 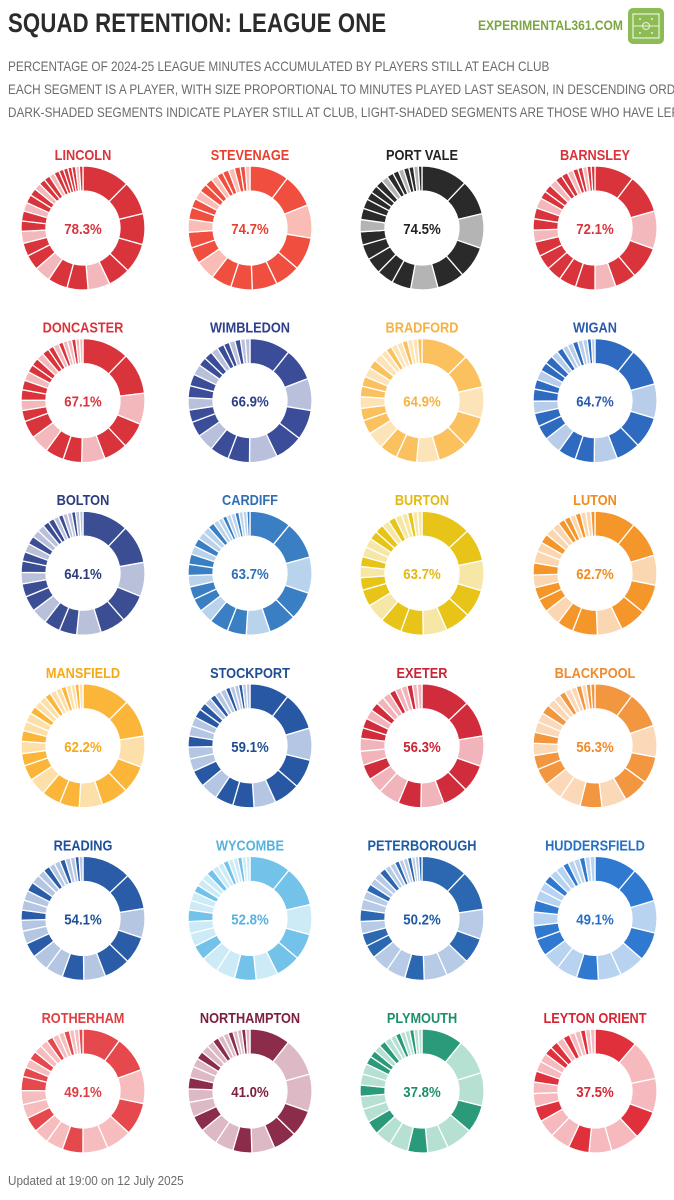 What do you see at coordinates (83, 218) in the screenshot?
I see `club-donut-lincoln: LINCOLN 78.3%` at bounding box center [83, 218].